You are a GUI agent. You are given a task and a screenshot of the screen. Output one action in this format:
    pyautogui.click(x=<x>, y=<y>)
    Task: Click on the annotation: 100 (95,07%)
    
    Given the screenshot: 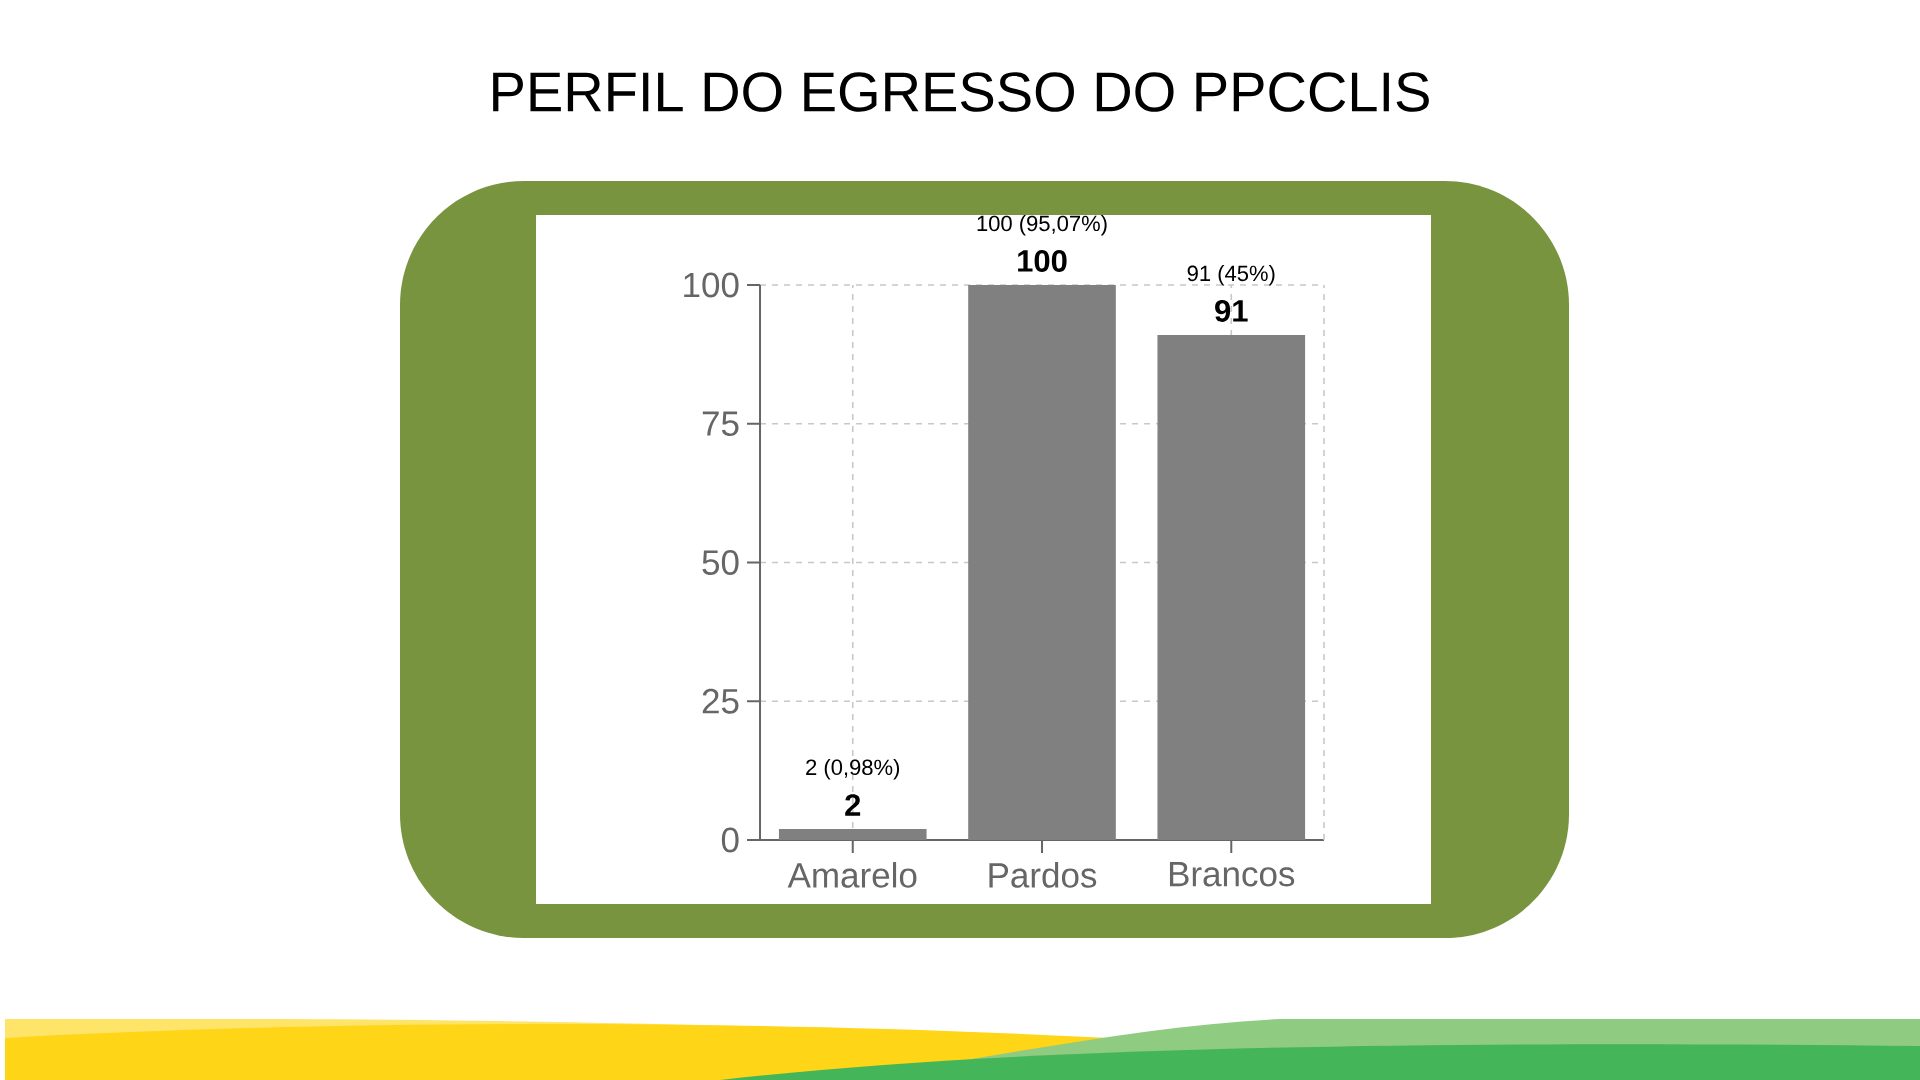 What is the action you would take?
    pyautogui.click(x=1042, y=225)
    